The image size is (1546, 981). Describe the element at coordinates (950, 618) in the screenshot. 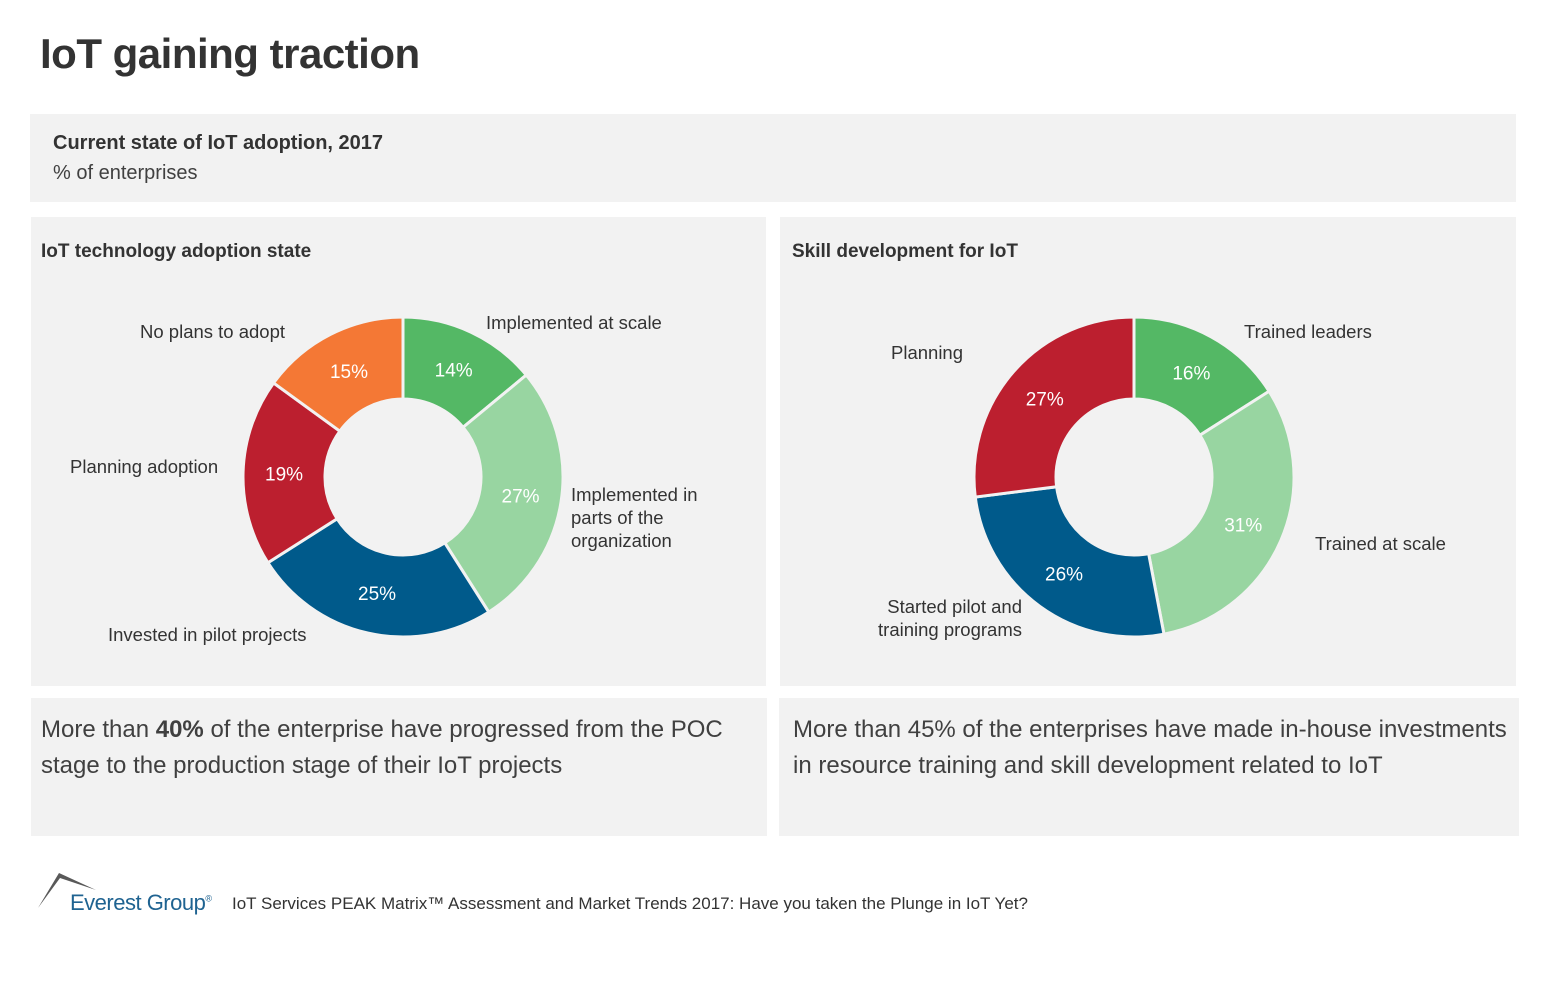

I see `slice-label: Started pilot and training programs` at that location.